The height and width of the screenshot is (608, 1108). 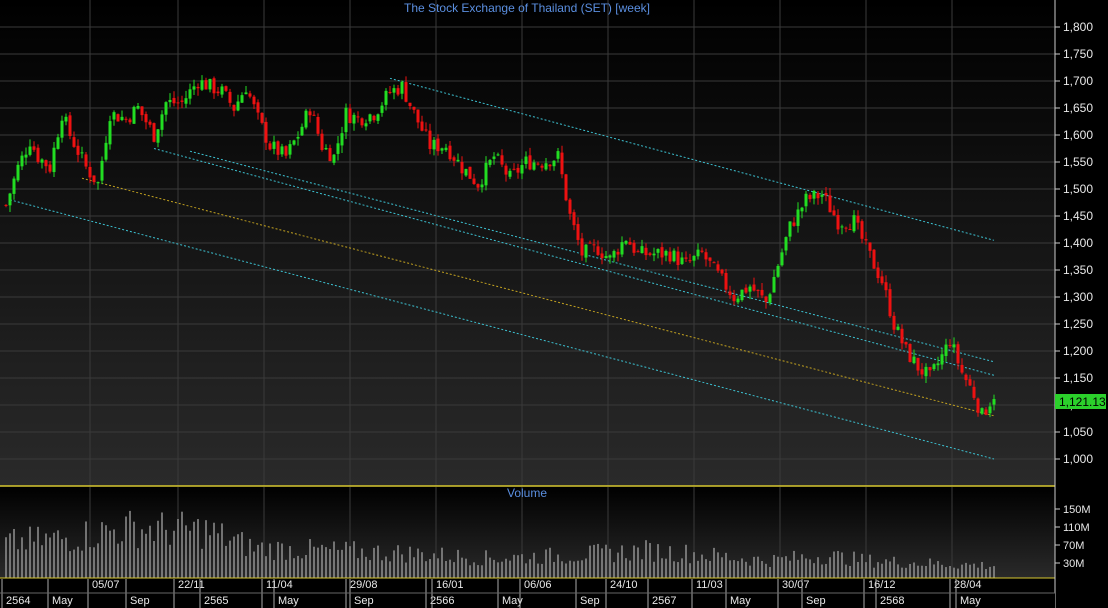 What do you see at coordinates (1078, 81) in the screenshot?
I see `price-tick-label: 1,700` at bounding box center [1078, 81].